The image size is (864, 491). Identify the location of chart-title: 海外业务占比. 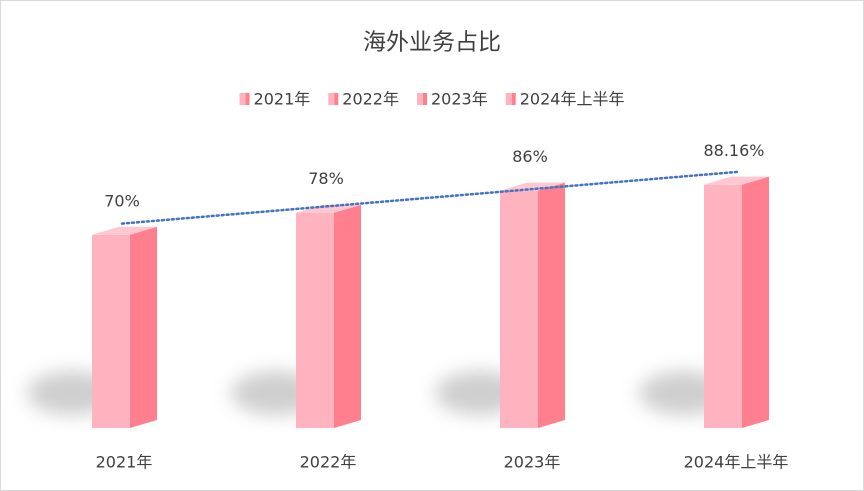
(432, 43).